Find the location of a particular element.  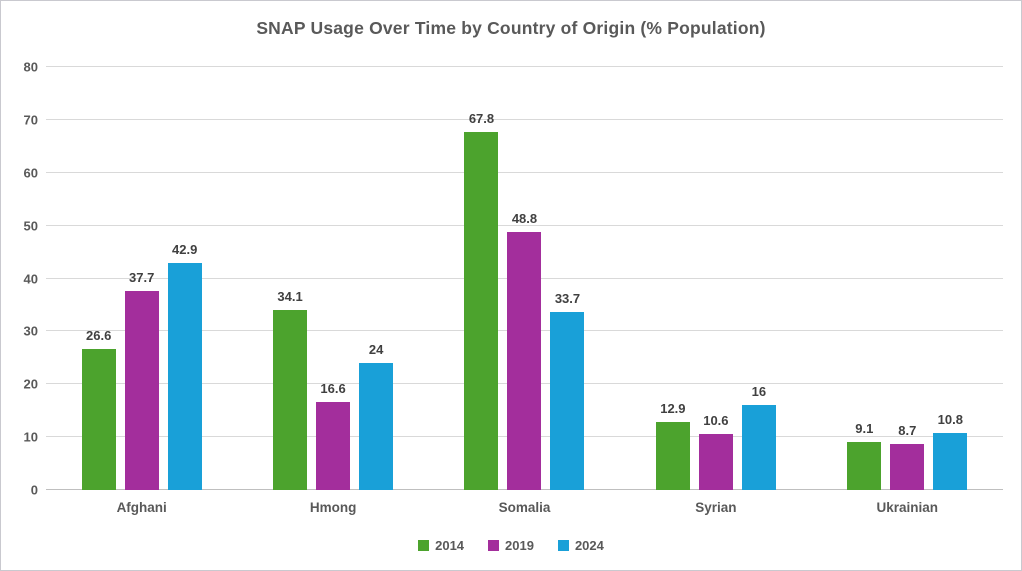

category-group: 67.8 48.8 33.7 Somalia is located at coordinates (524, 291).